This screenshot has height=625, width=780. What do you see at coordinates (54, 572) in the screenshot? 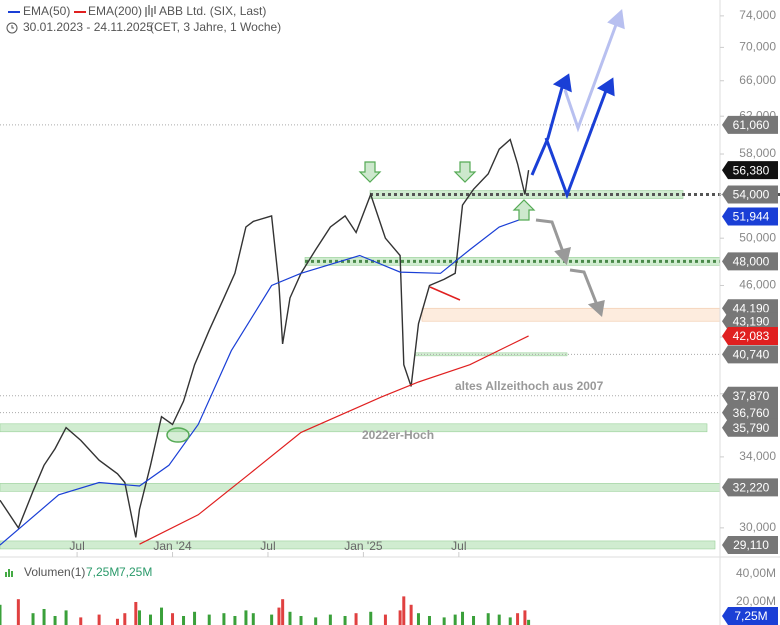
I see `volume-legend: Volumen(1)` at bounding box center [54, 572].